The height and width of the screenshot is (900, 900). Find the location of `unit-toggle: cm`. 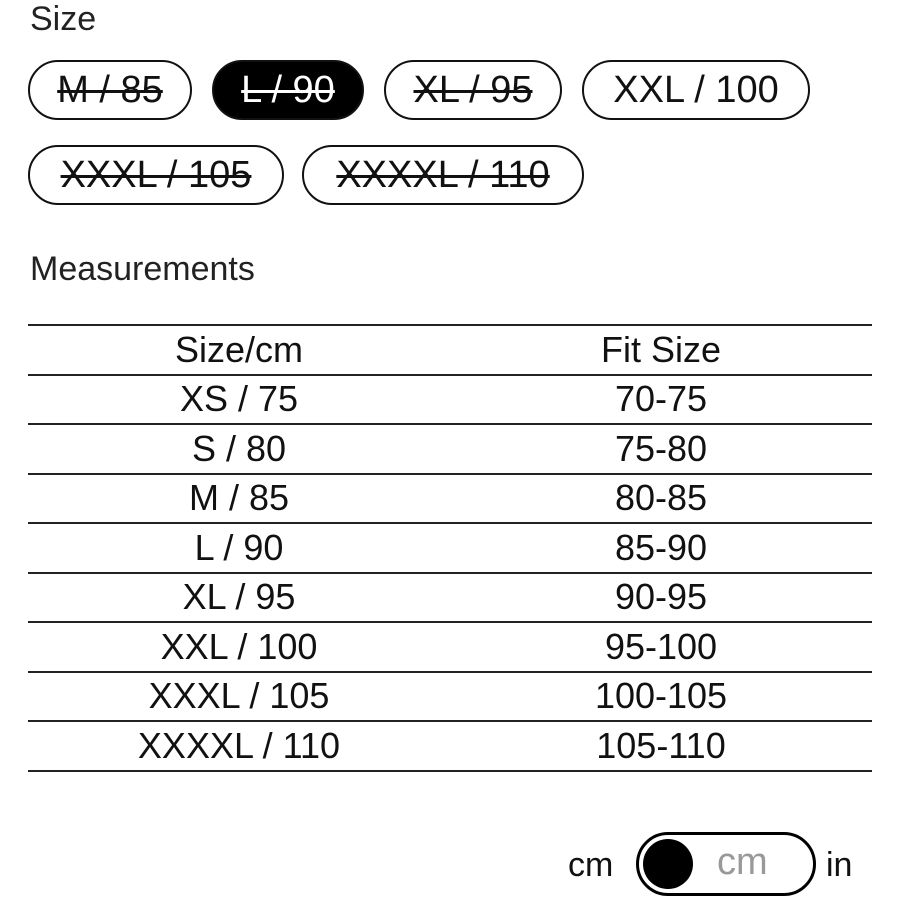

unit-toggle: cm is located at coordinates (726, 864).